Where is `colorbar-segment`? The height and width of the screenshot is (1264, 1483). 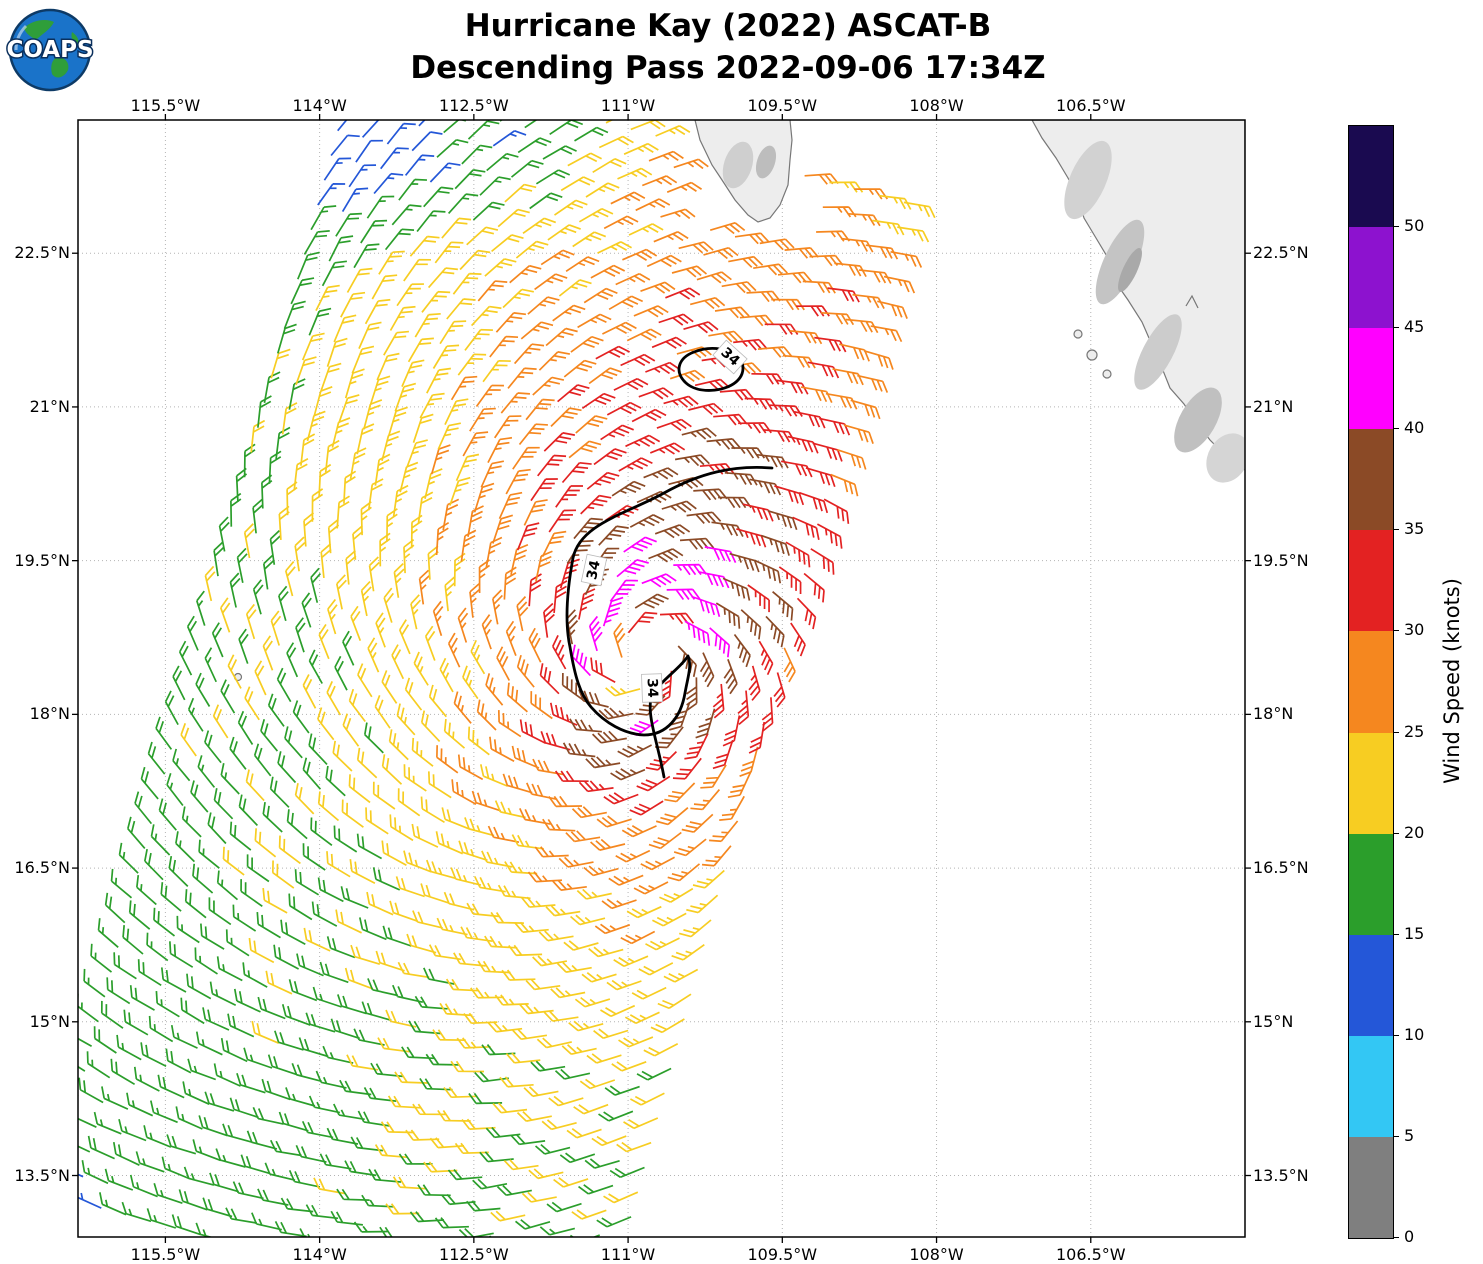 colorbar-segment is located at coordinates (1371, 580).